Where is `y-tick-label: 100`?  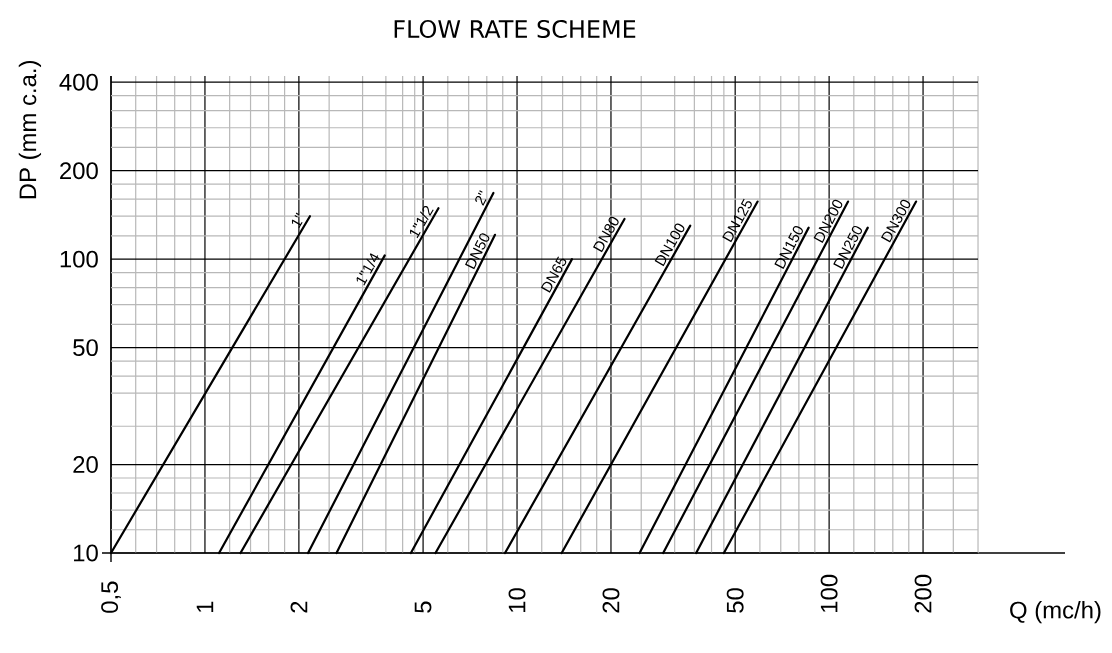
y-tick-label: 100 is located at coordinates (79, 259).